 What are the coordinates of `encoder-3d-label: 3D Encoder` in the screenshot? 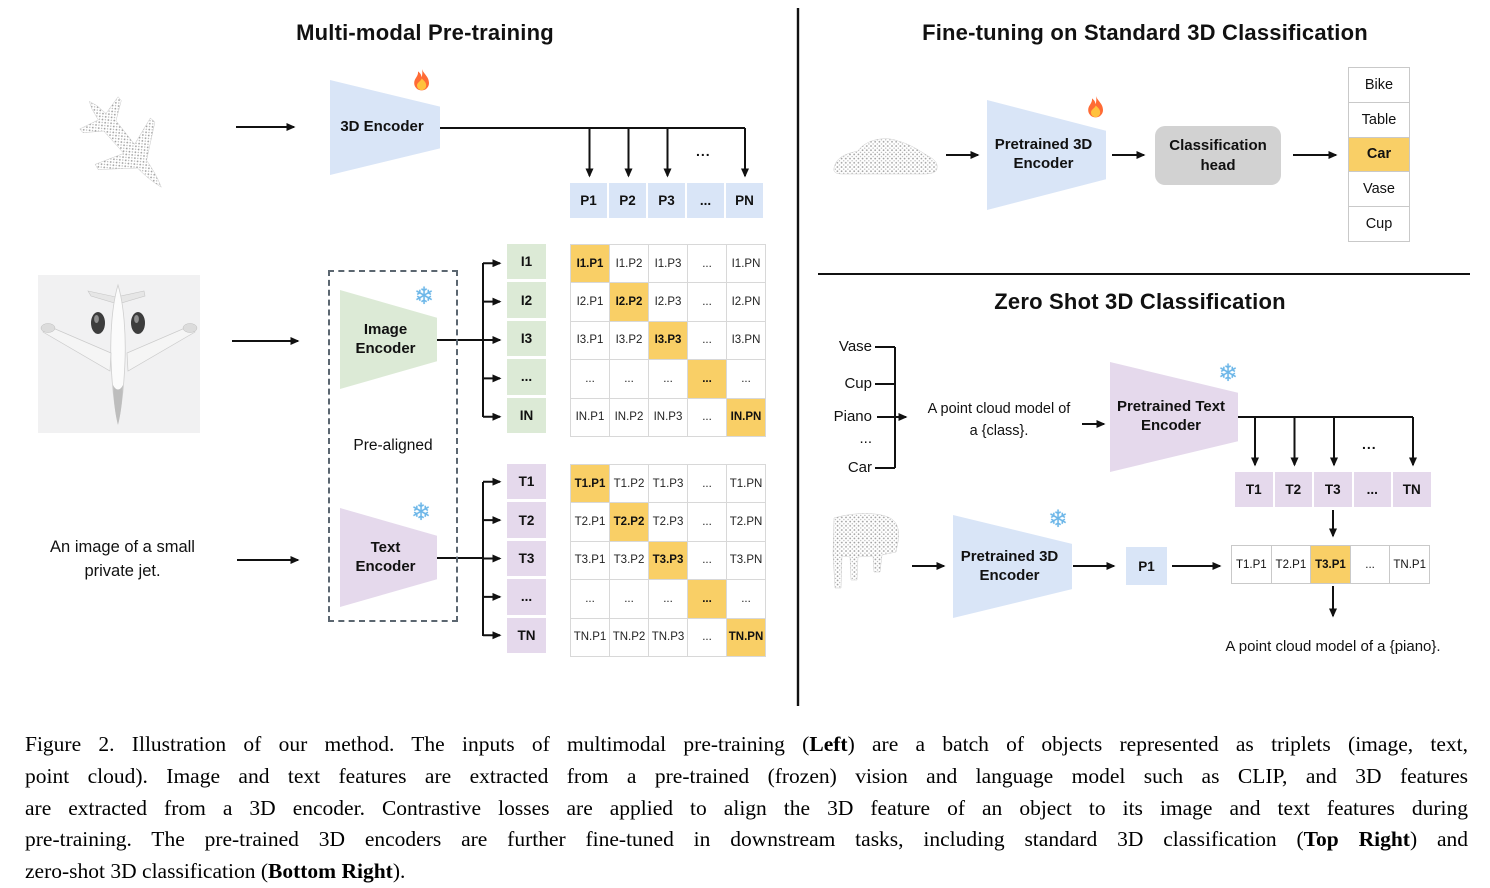 It's located at (382, 127).